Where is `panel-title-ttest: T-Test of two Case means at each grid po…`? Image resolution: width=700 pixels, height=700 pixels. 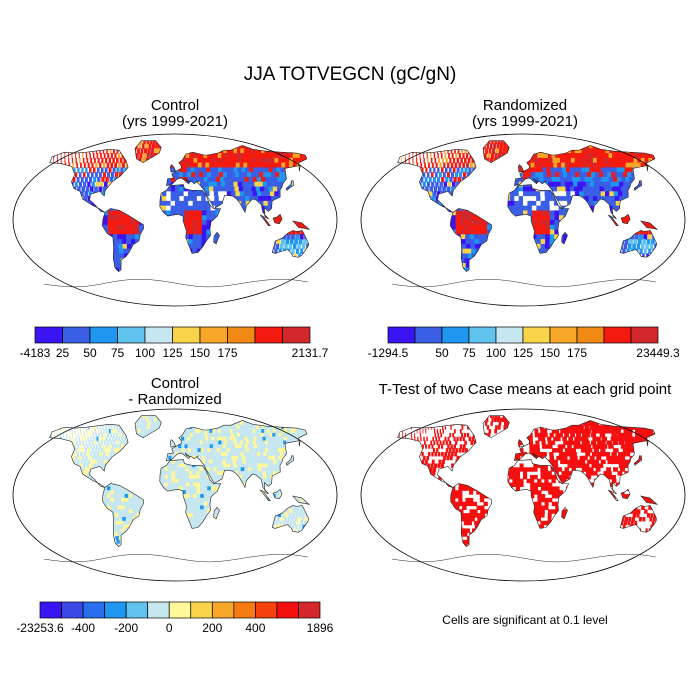
panel-title-ttest: T-Test of two Case means at each grid po… is located at coordinates (525, 390).